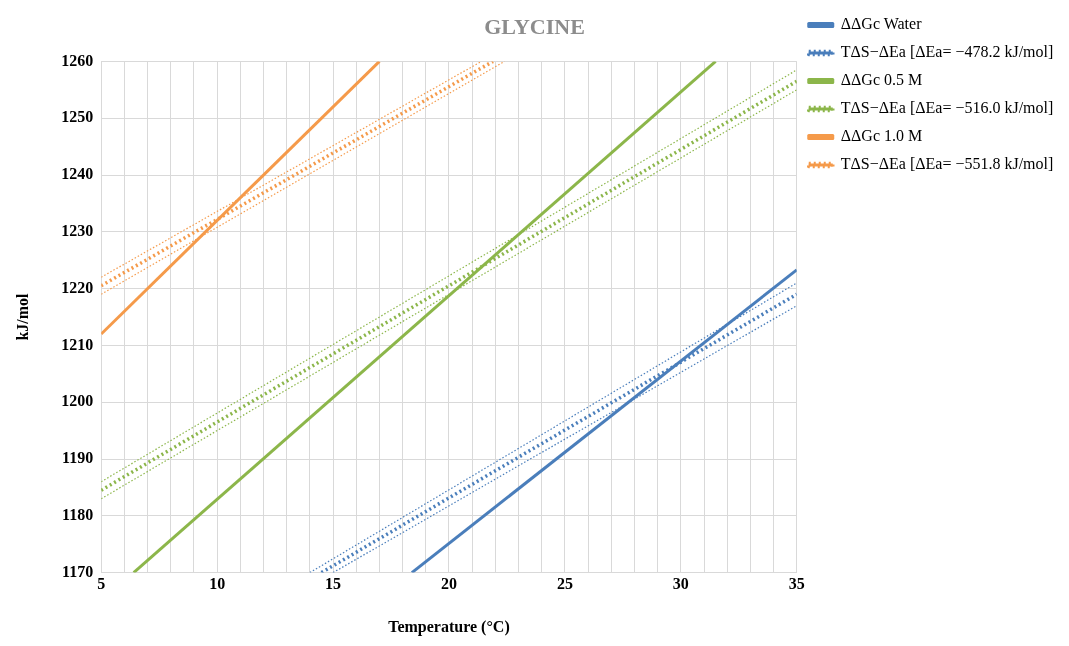 The width and height of the screenshot is (1069, 646). What do you see at coordinates (333, 584) in the screenshot?
I see `x-tick-label: 15` at bounding box center [333, 584].